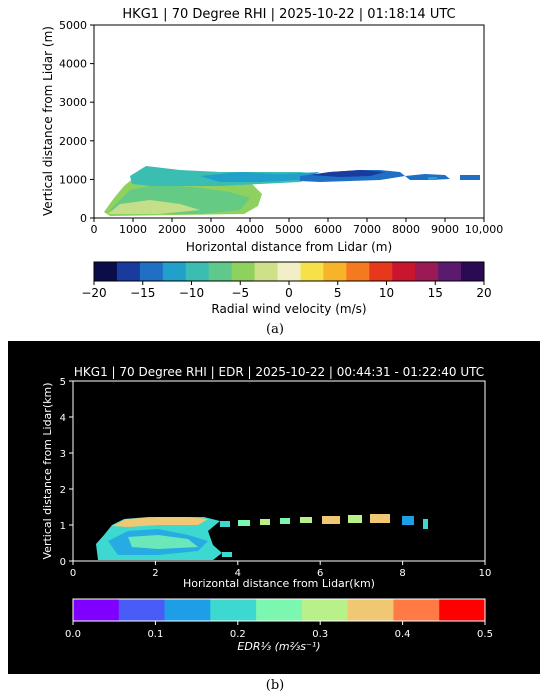  What do you see at coordinates (66, 472) in the screenshot?
I see `y-axis: 0 1 2 3 4 5` at bounding box center [66, 472].